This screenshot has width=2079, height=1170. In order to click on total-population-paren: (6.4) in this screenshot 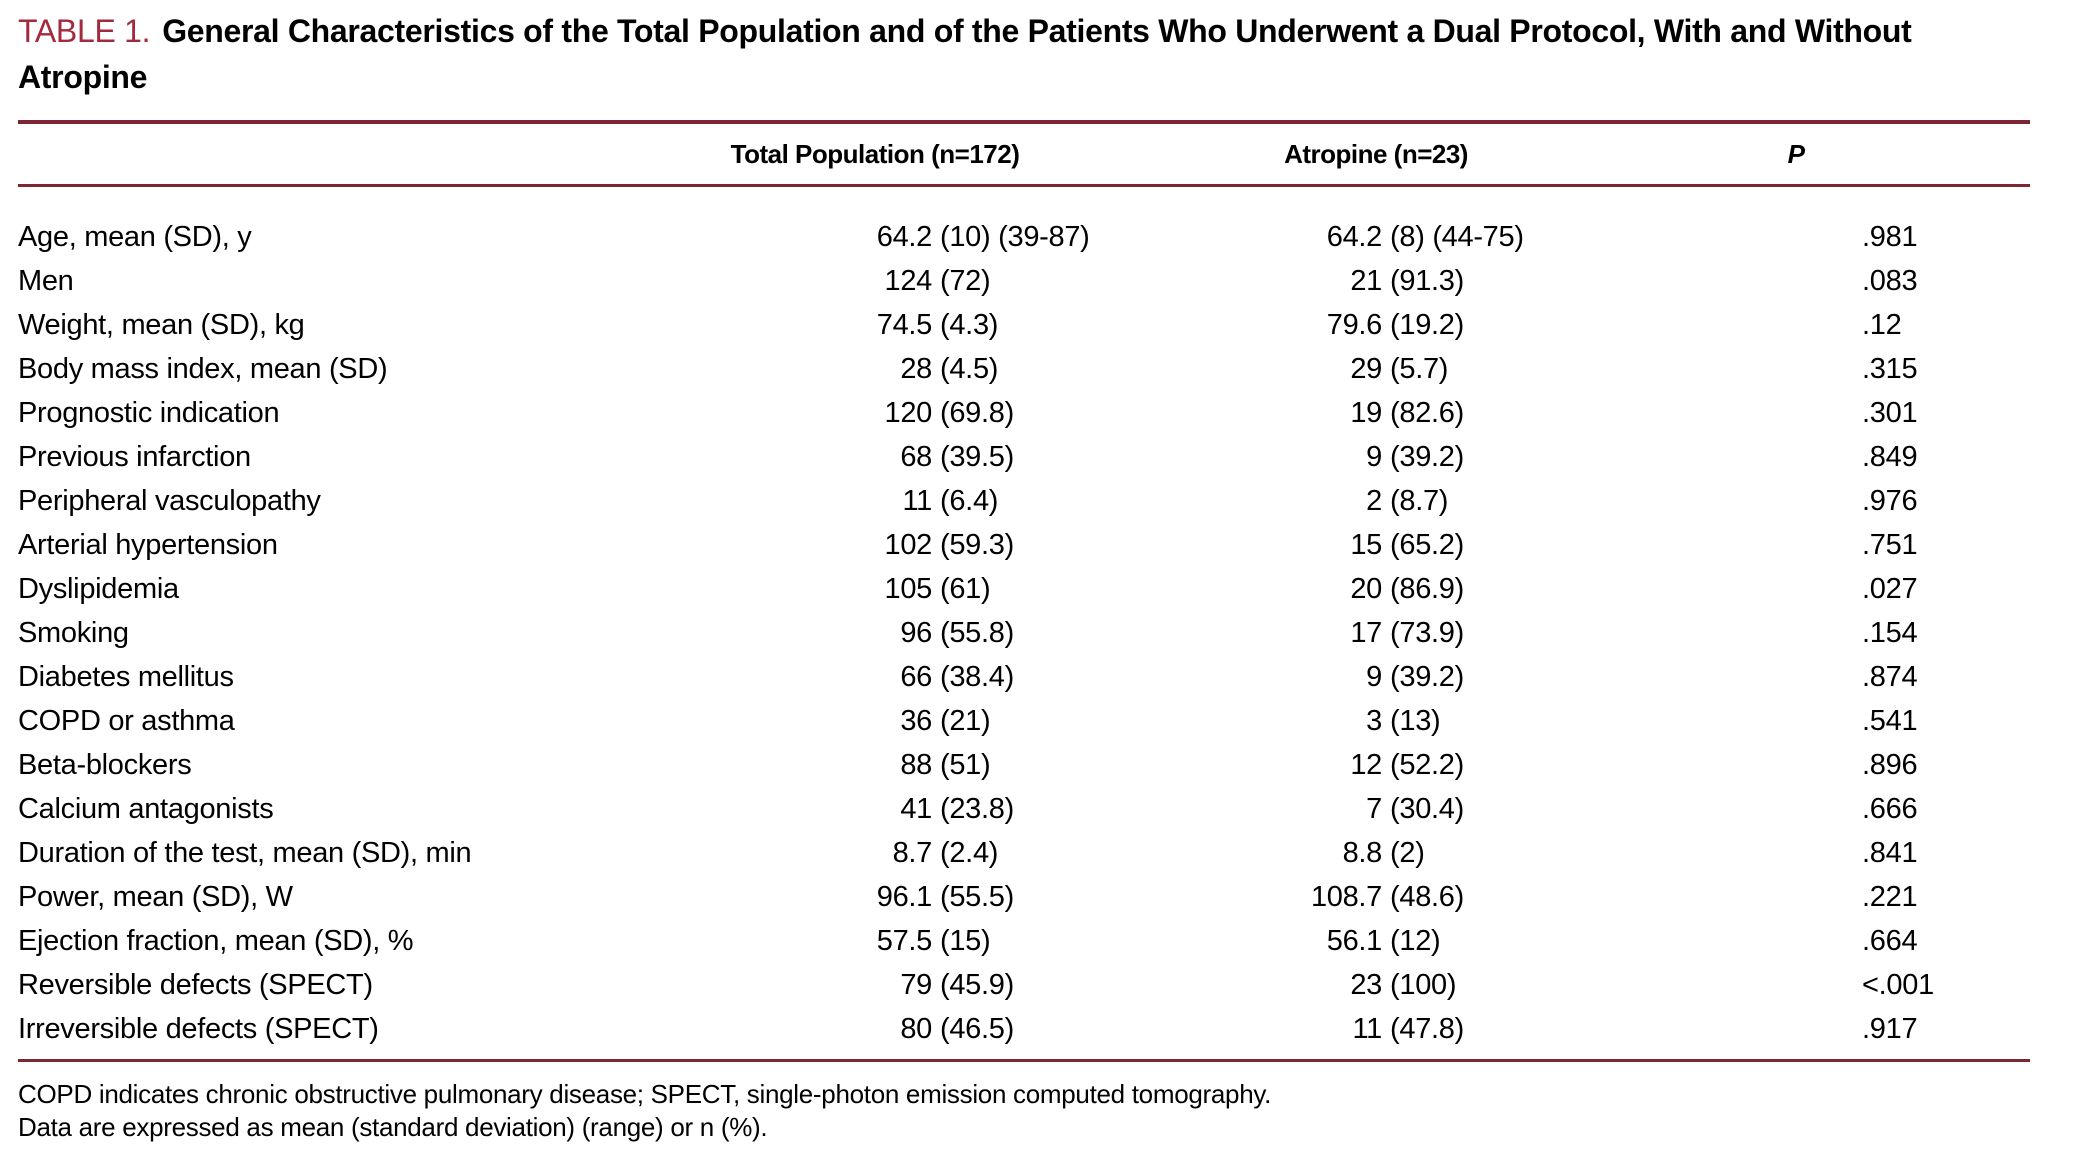, I will do `click(969, 501)`.